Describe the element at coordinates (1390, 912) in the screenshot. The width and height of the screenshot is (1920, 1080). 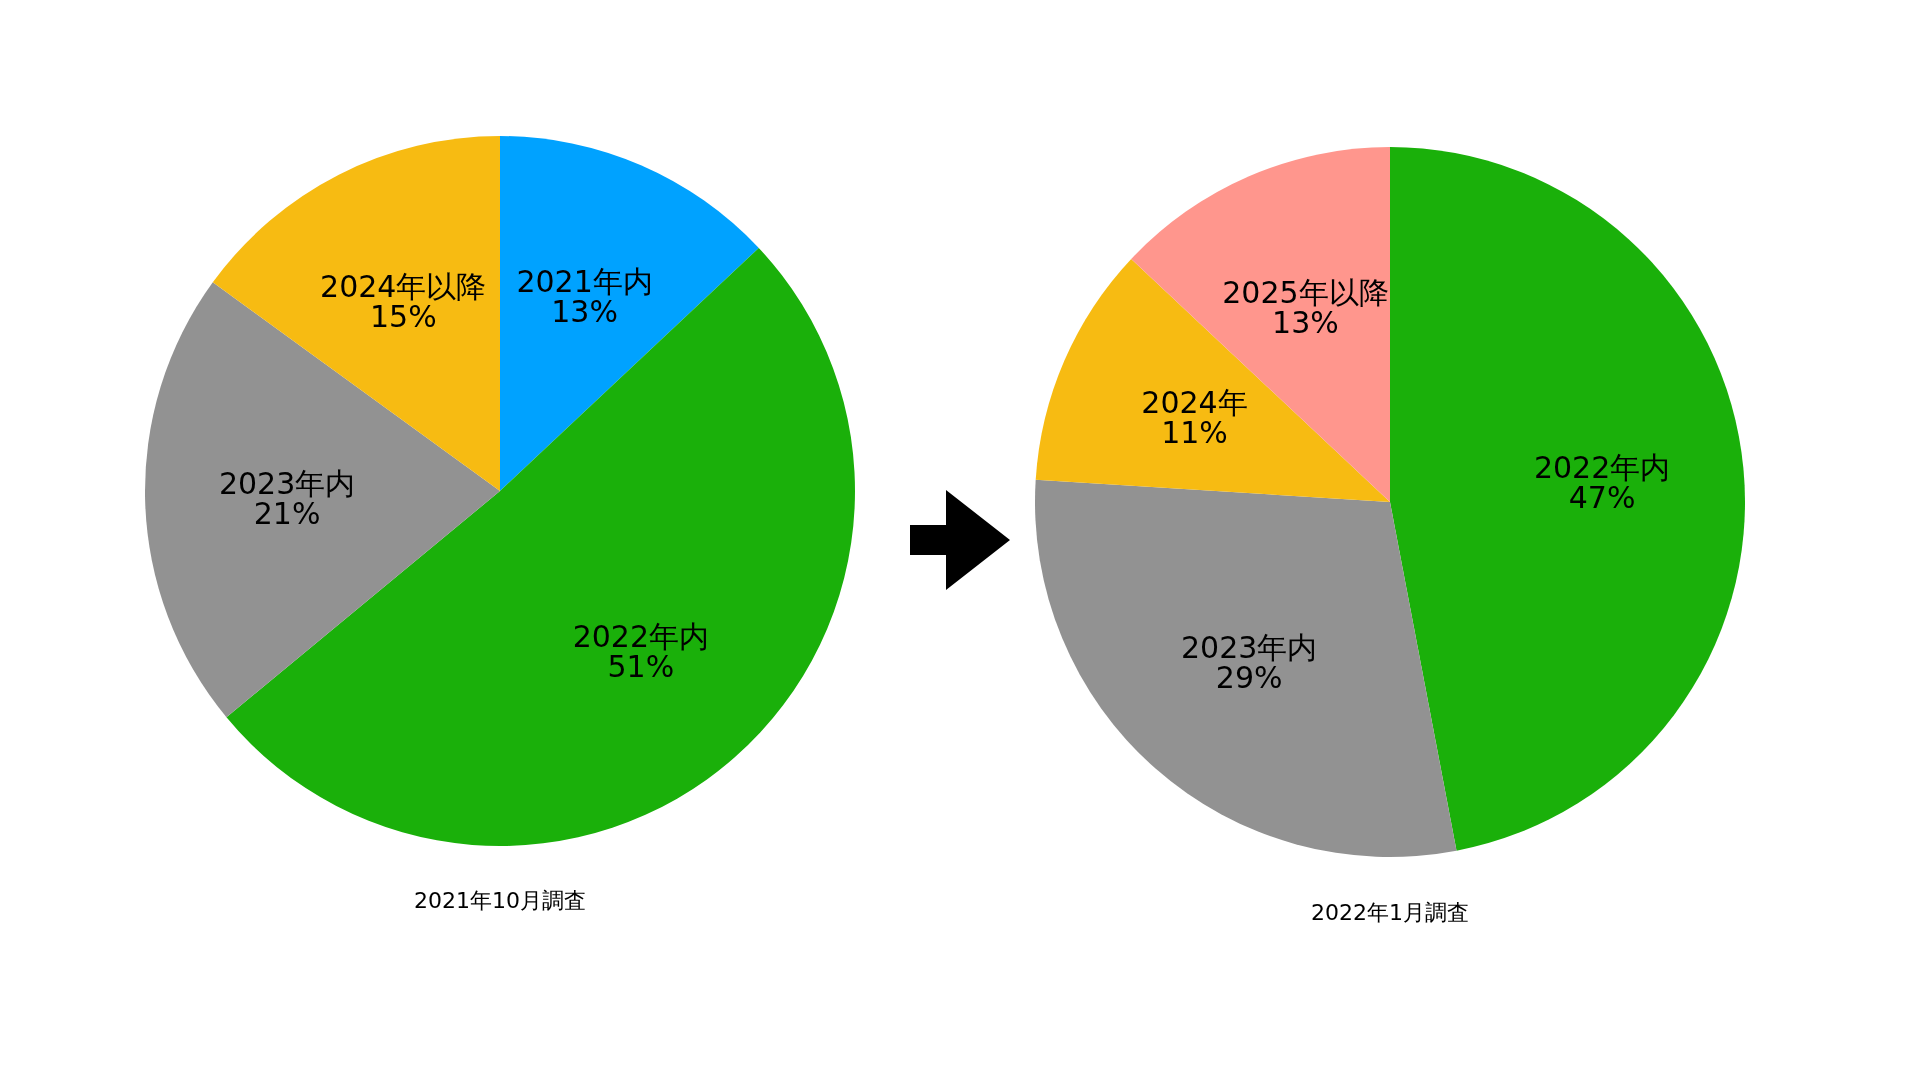
I see `text: 2022年1月調査` at that location.